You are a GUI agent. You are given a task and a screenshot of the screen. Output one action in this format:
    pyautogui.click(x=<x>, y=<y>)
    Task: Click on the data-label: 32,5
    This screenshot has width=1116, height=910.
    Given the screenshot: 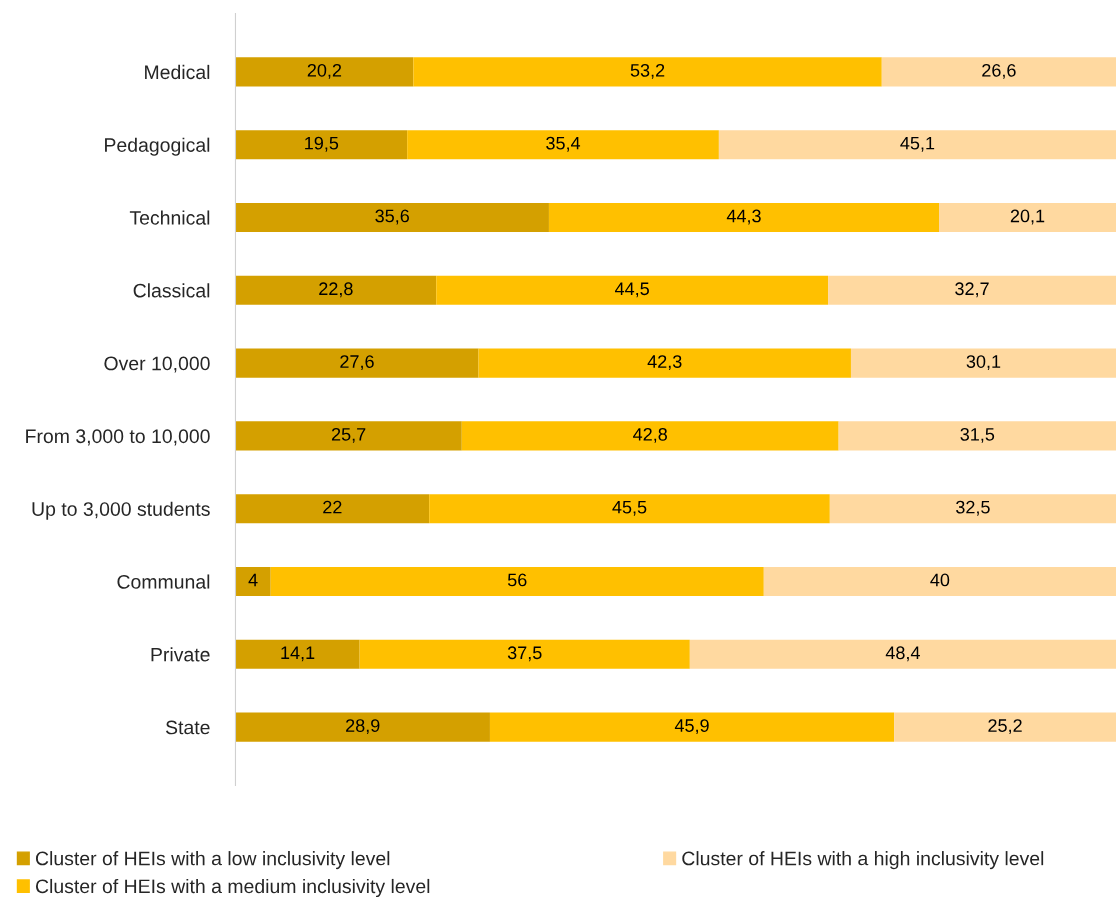 What is the action you would take?
    pyautogui.click(x=973, y=508)
    